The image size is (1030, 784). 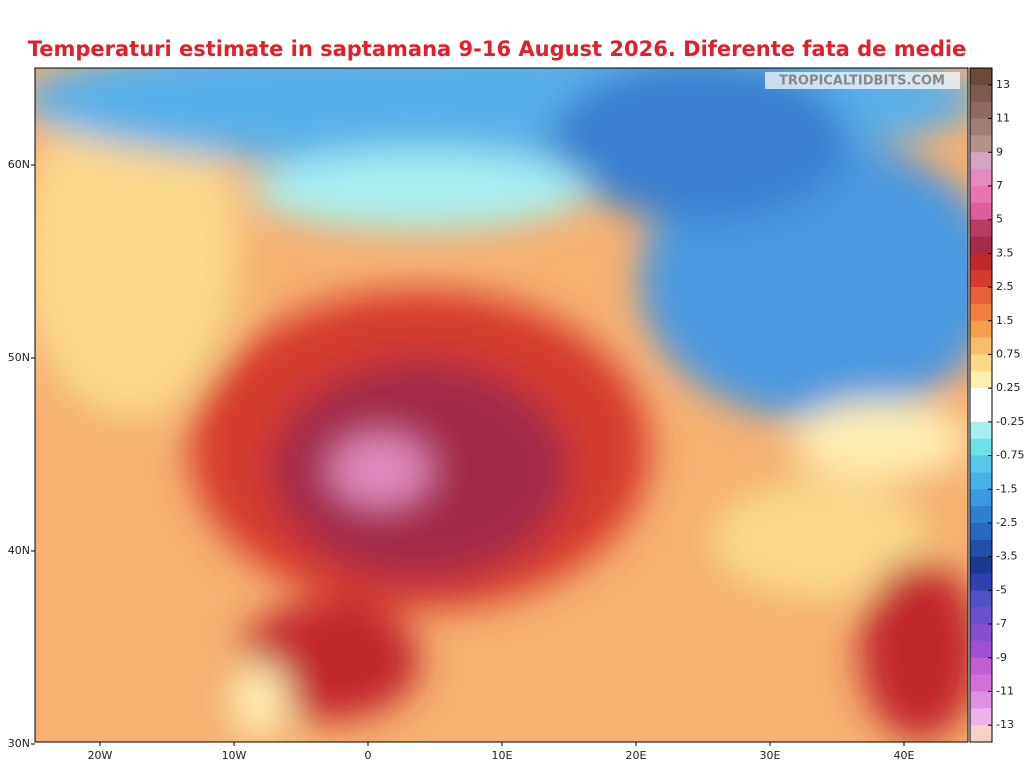 What do you see at coordinates (1001, 657) in the screenshot?
I see `colorbar-label: -9` at bounding box center [1001, 657].